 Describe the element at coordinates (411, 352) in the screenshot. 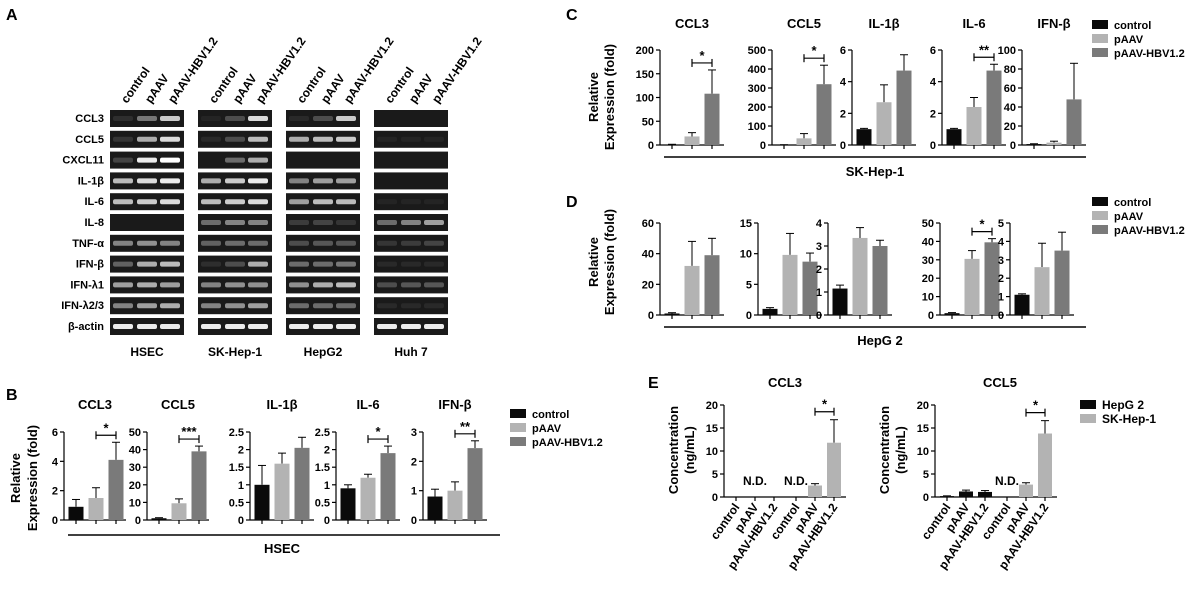

I see `cell-line-label: Huh 7` at that location.